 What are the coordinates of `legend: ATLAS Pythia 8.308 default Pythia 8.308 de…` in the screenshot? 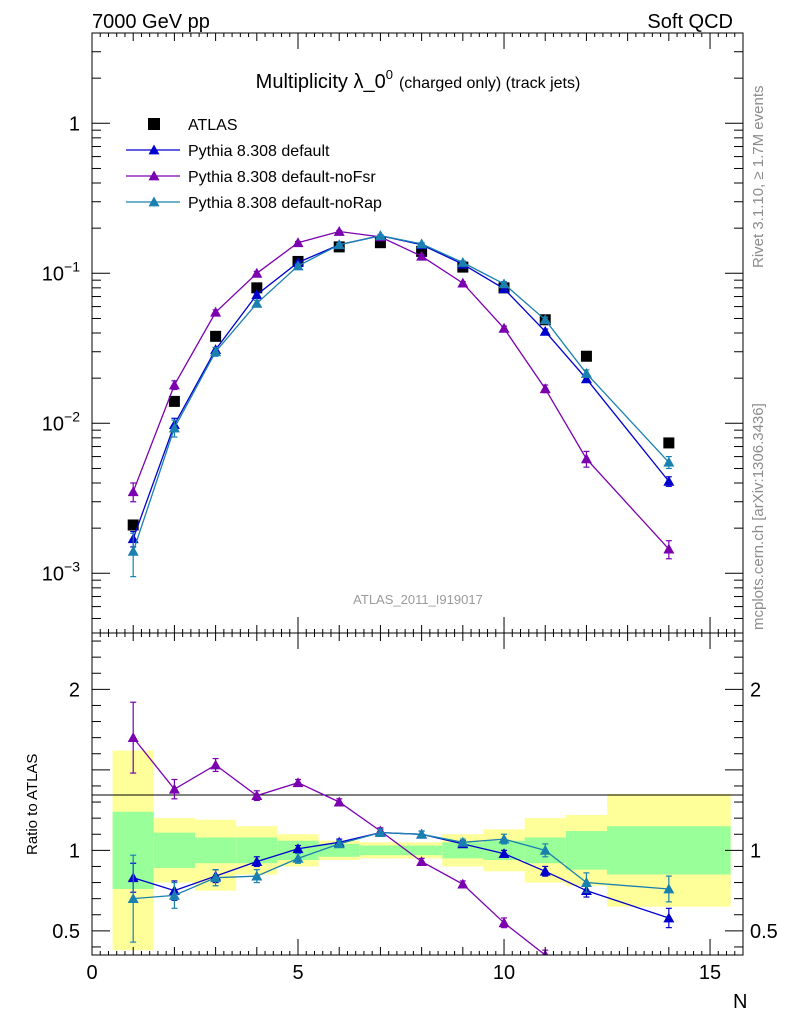 It's located at (254, 164).